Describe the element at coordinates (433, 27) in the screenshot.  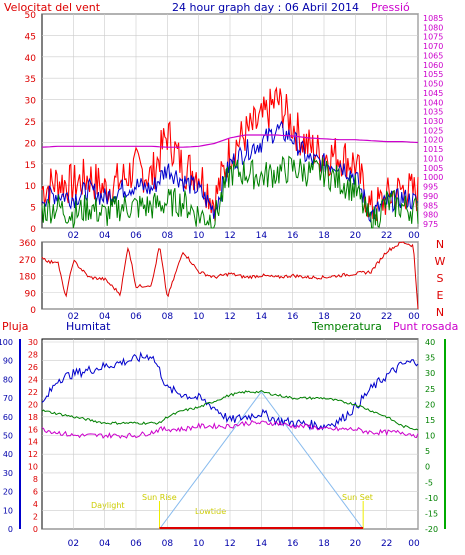
I see `y-tick-right-p1: 1080` at that location.